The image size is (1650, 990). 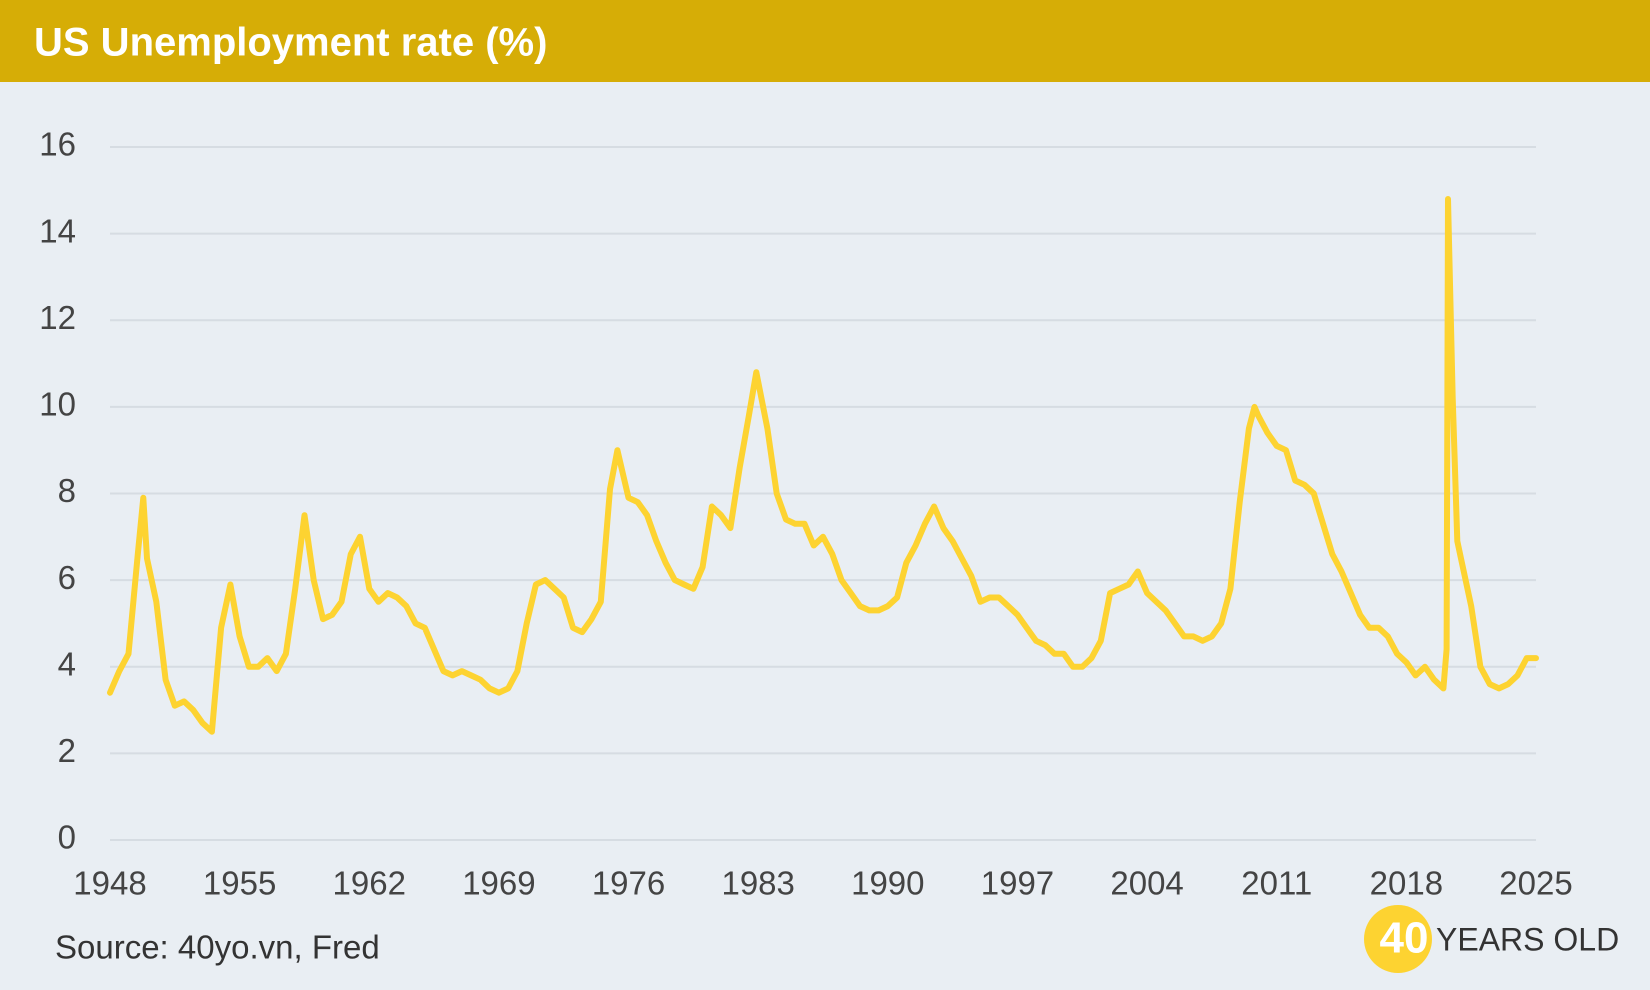 I want to click on x-tick-label: 2018, so click(x=1406, y=883).